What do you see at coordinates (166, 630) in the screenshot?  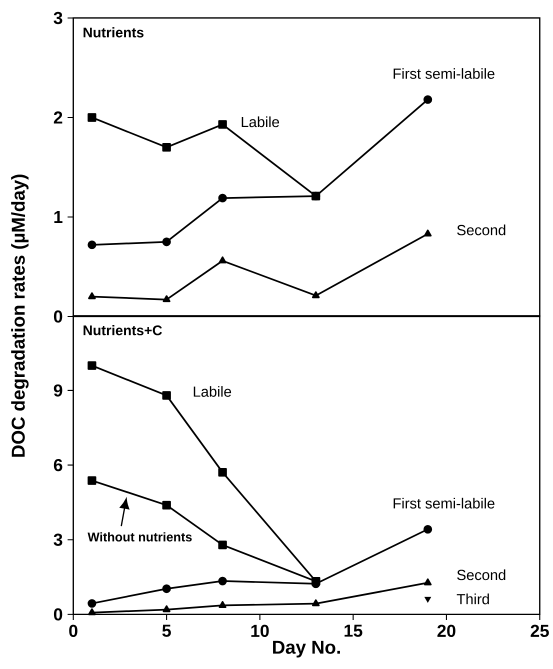 I see `x-tick-label: 5` at bounding box center [166, 630].